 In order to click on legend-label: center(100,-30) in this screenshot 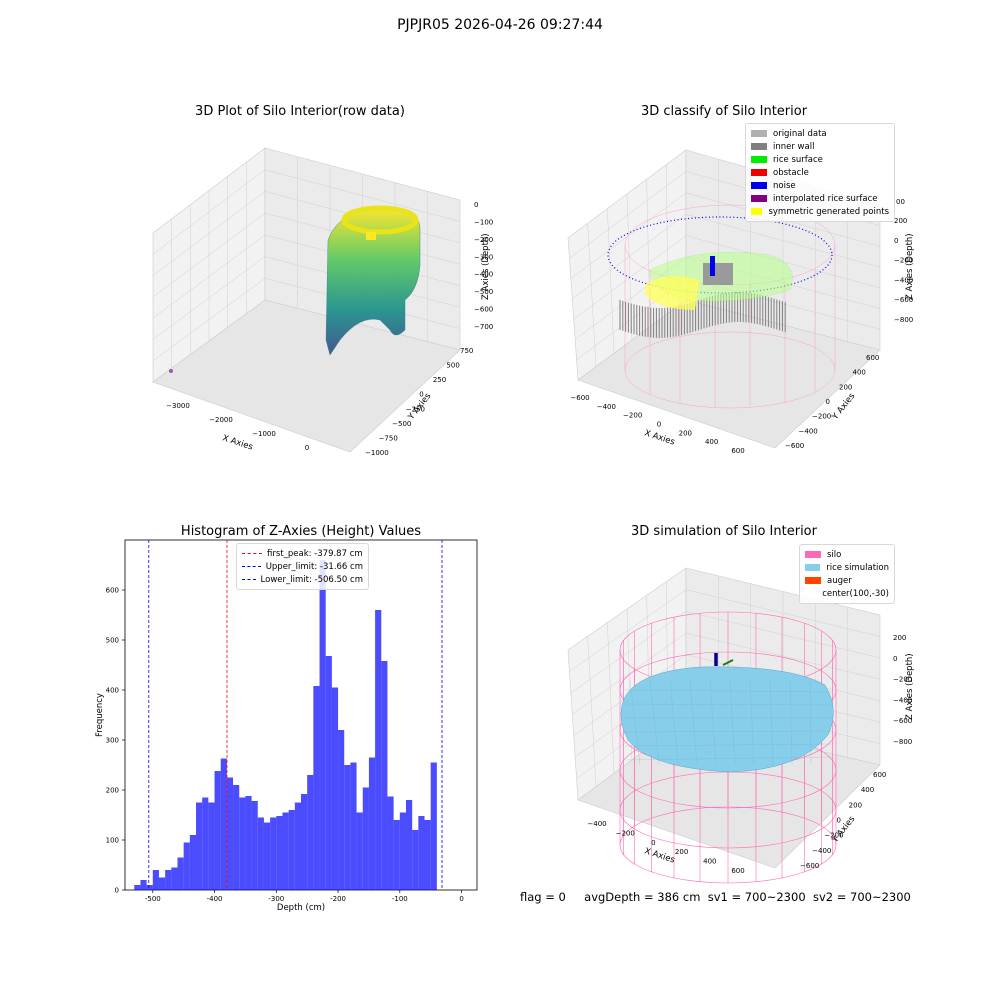, I will do `click(855, 593)`.